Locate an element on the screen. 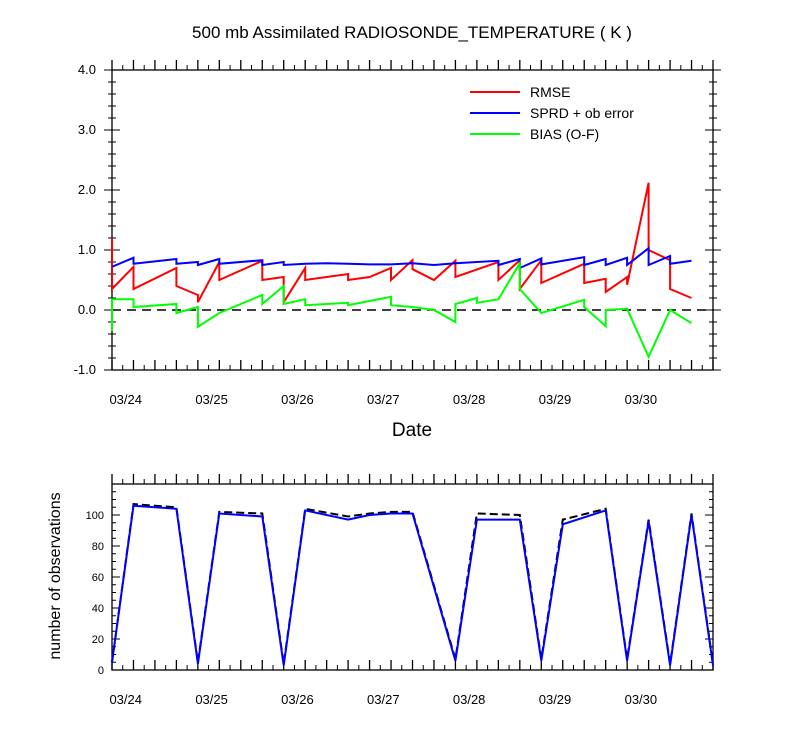 Image resolution: width=800 pixels, height=750 pixels. x-axis-label: Date is located at coordinates (412, 430).